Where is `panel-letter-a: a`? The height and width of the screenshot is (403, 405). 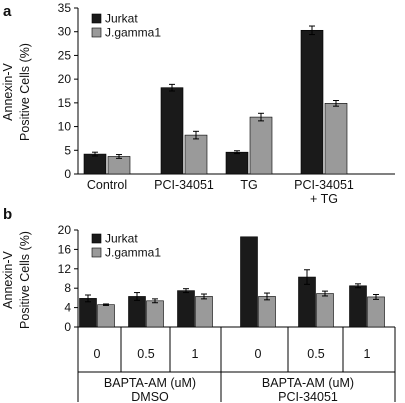 panel-letter-a: a is located at coordinates (7, 11).